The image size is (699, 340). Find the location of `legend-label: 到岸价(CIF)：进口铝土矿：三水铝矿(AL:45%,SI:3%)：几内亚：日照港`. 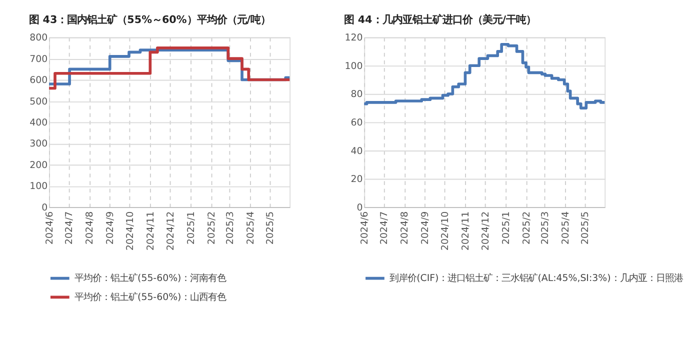

legend-label: 到岸价(CIF)：进口铝土矿：三水铝矿(AL:45%,SI:3%)：几内亚：日照港 is located at coordinates (536, 278).